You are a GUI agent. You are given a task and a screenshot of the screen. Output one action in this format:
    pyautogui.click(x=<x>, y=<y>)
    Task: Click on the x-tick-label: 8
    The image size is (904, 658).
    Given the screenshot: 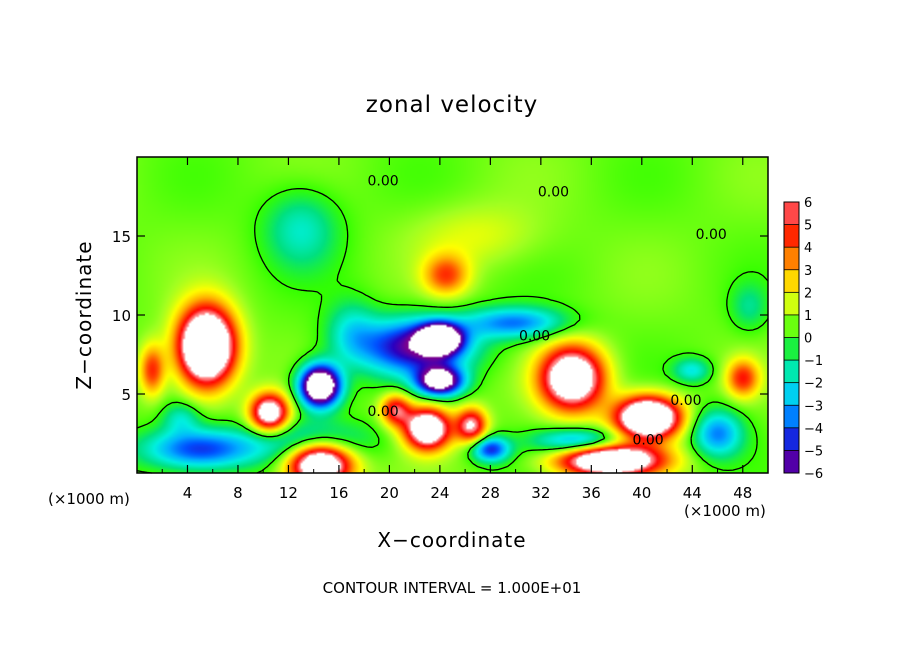 What is the action you would take?
    pyautogui.click(x=238, y=493)
    